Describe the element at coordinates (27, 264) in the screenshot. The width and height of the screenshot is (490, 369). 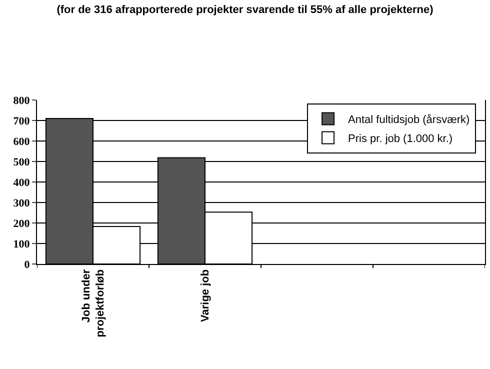
I see `y-tick-label: 0` at that location.